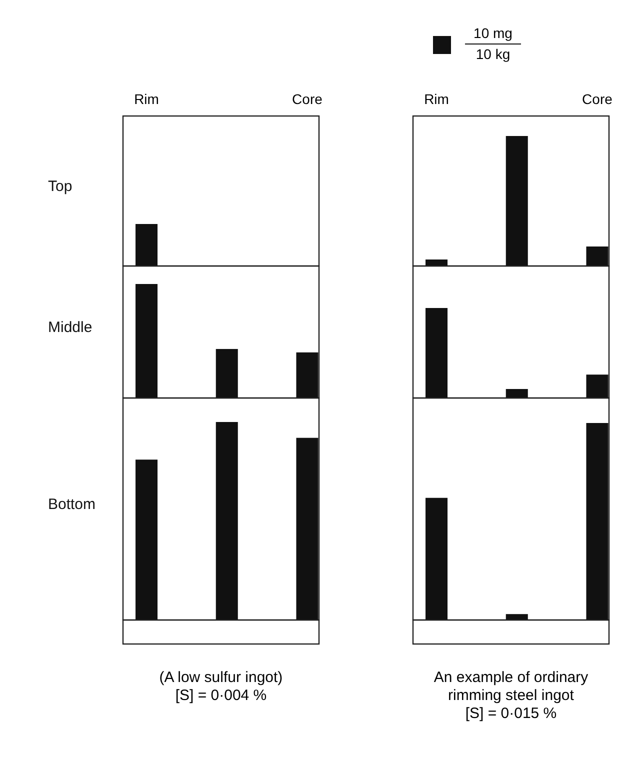  What do you see at coordinates (511, 713) in the screenshot?
I see `text: [S] = 0·015 %` at bounding box center [511, 713].